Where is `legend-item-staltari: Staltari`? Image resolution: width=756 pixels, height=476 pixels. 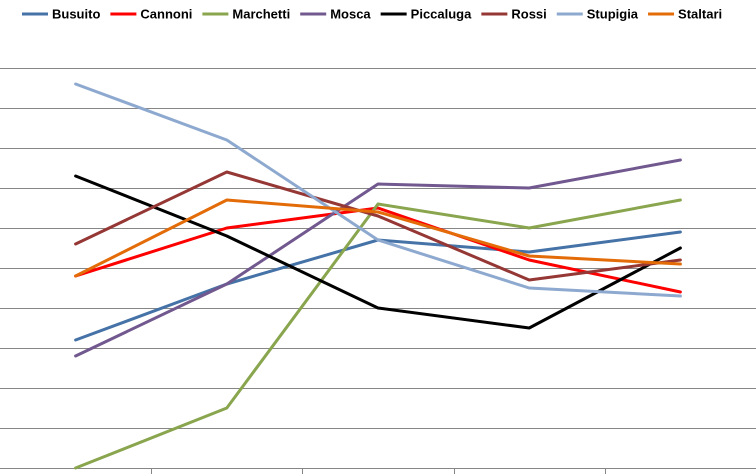
legend-item-staltari: Staltari is located at coordinates (685, 14).